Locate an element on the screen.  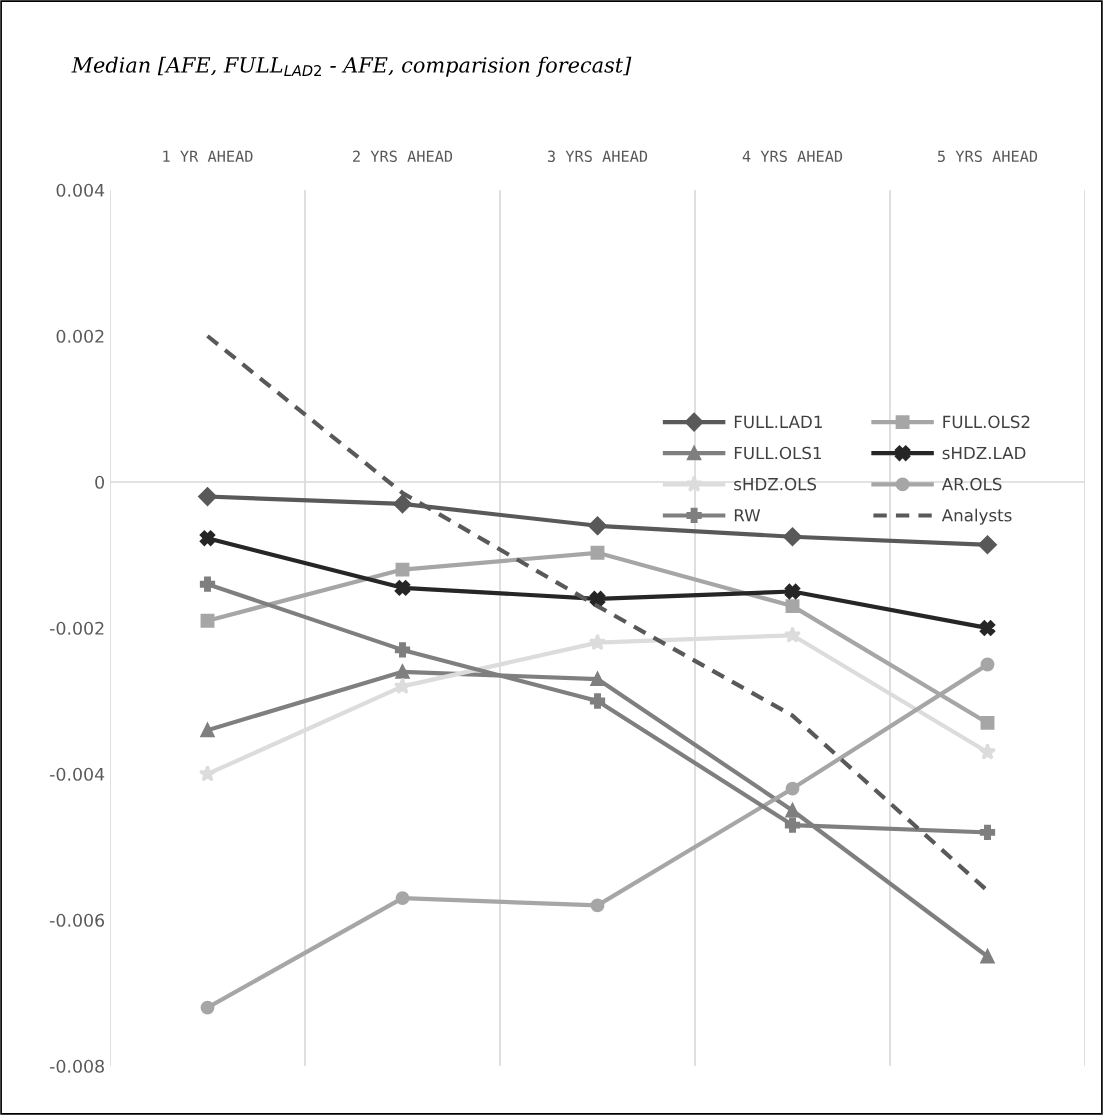
legend-label: FULL.OLS2 is located at coordinates (986, 422).